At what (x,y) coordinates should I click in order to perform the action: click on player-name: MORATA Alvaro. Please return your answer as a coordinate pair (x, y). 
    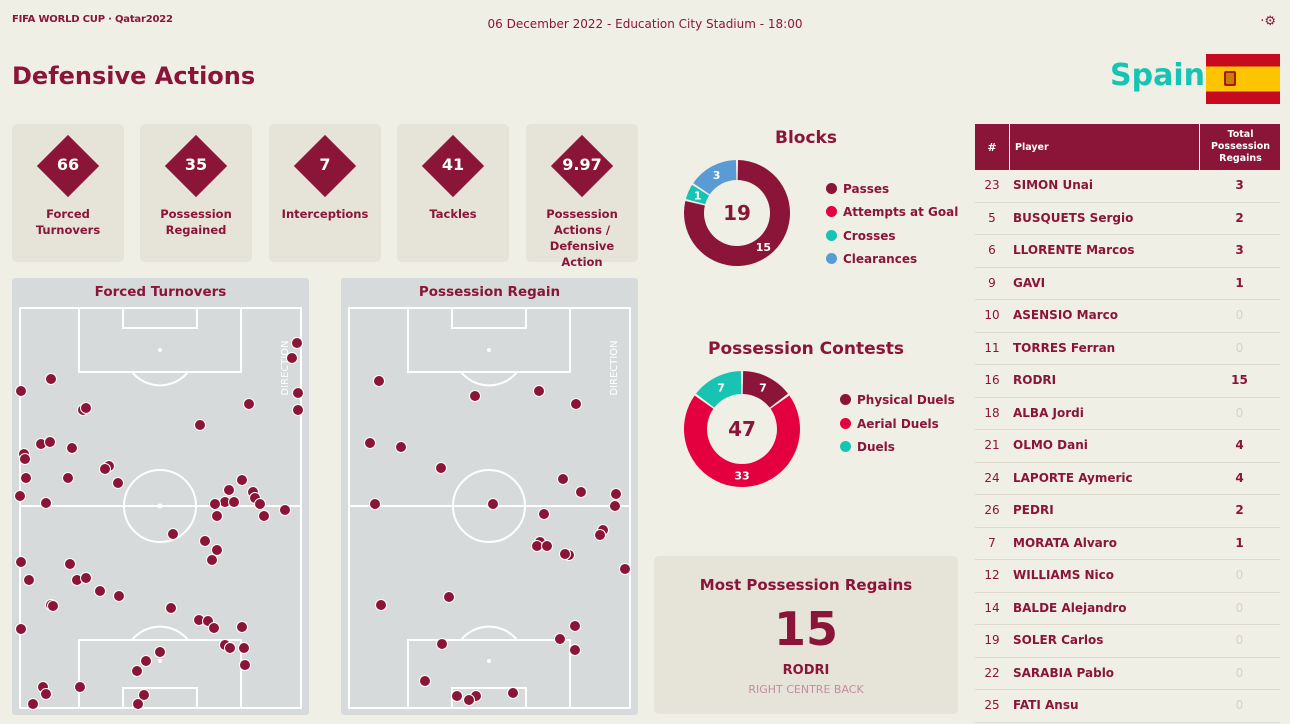
    Looking at the image, I should click on (1065, 542).